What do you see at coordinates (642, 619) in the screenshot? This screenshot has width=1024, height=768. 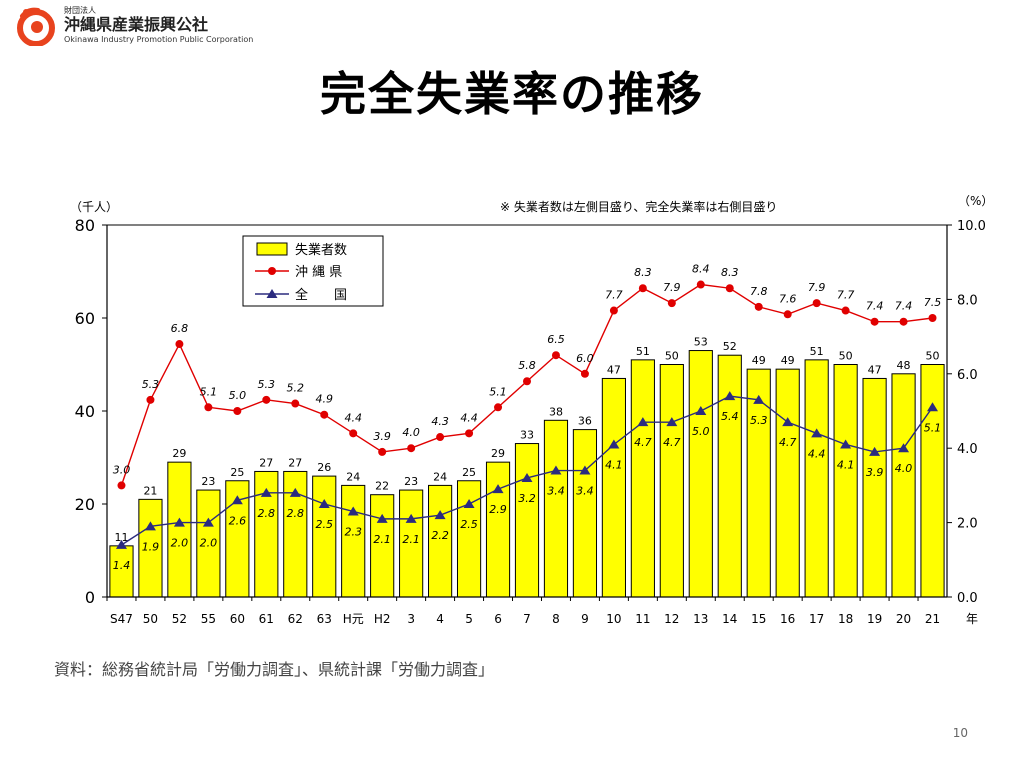 I see `x-axis-tick-label: 11` at bounding box center [642, 619].